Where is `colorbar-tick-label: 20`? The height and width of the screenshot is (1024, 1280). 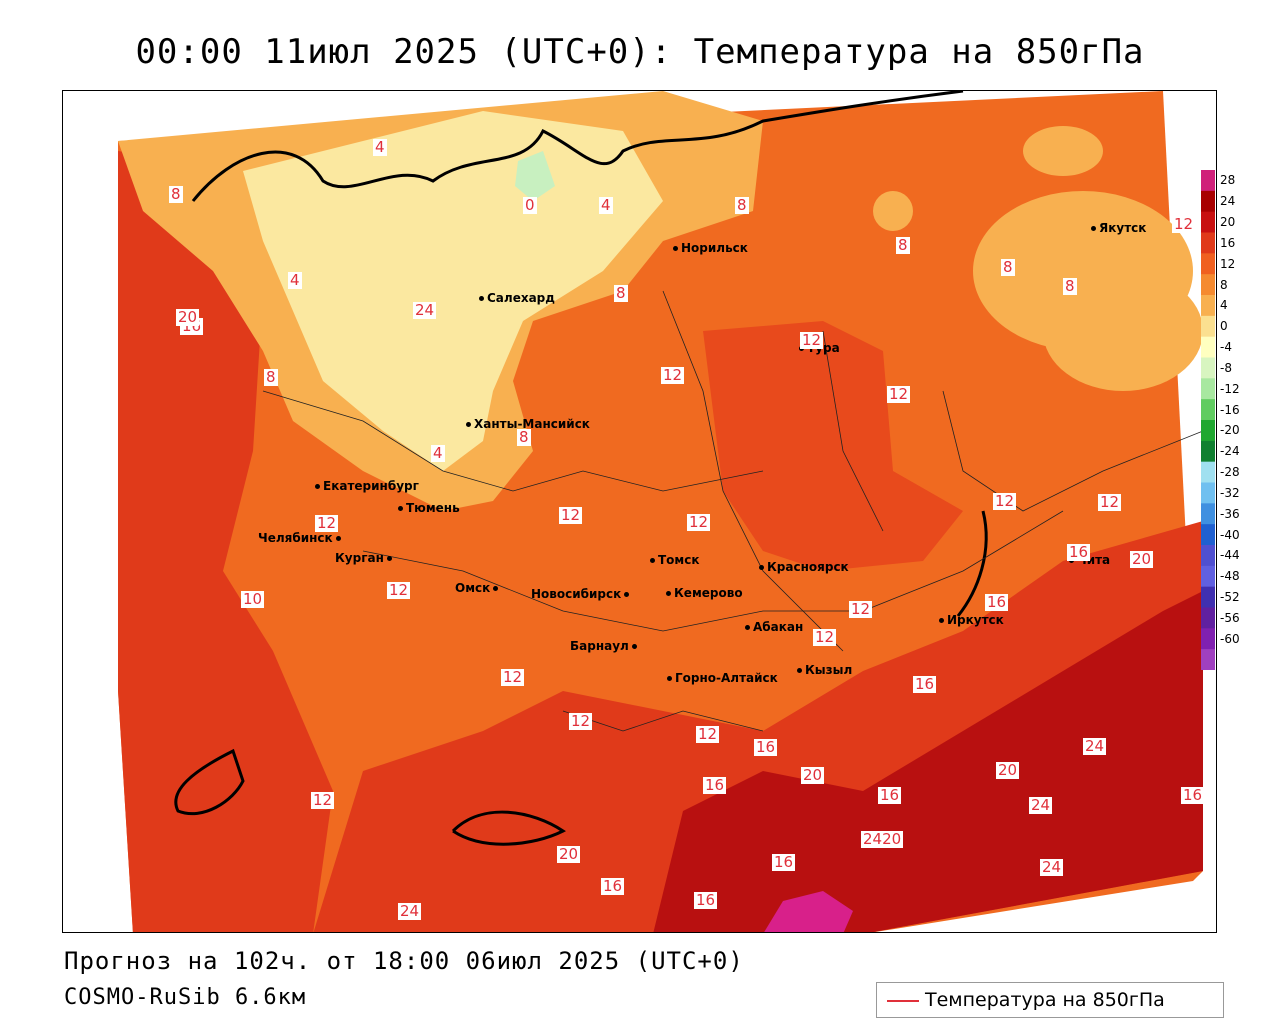
colorbar-tick-label: 20 is located at coordinates (1228, 222).